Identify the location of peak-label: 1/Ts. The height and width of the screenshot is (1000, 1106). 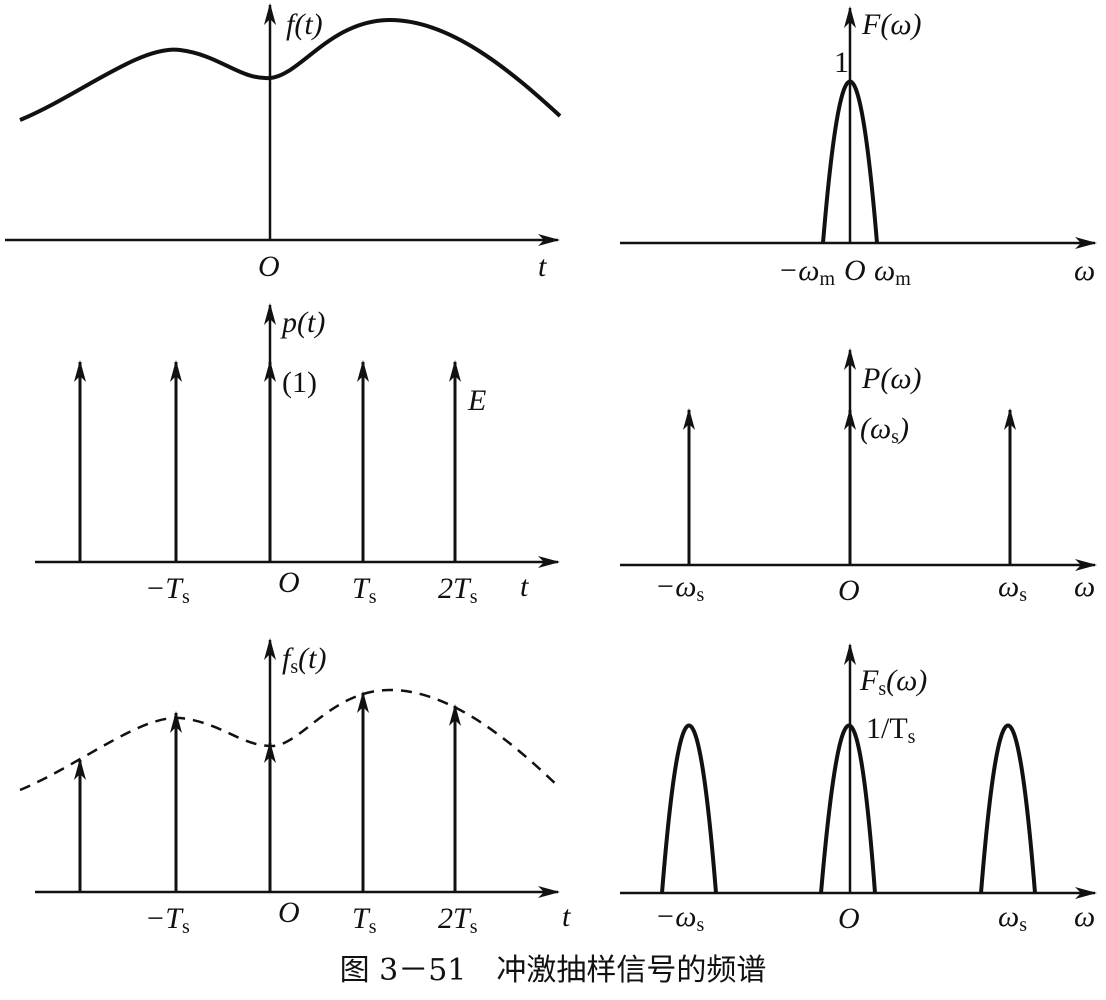
(891, 730).